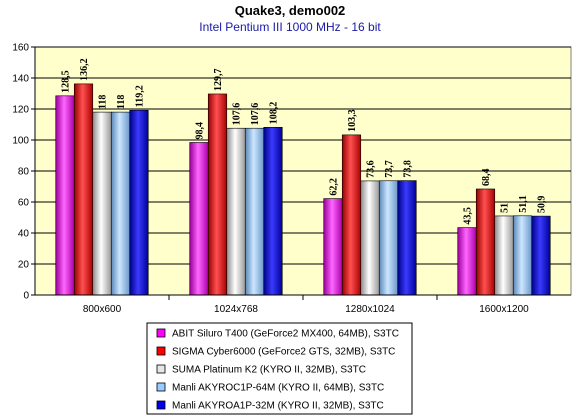  Describe the element at coordinates (334, 187) in the screenshot. I see `data-label: 62,2` at that location.